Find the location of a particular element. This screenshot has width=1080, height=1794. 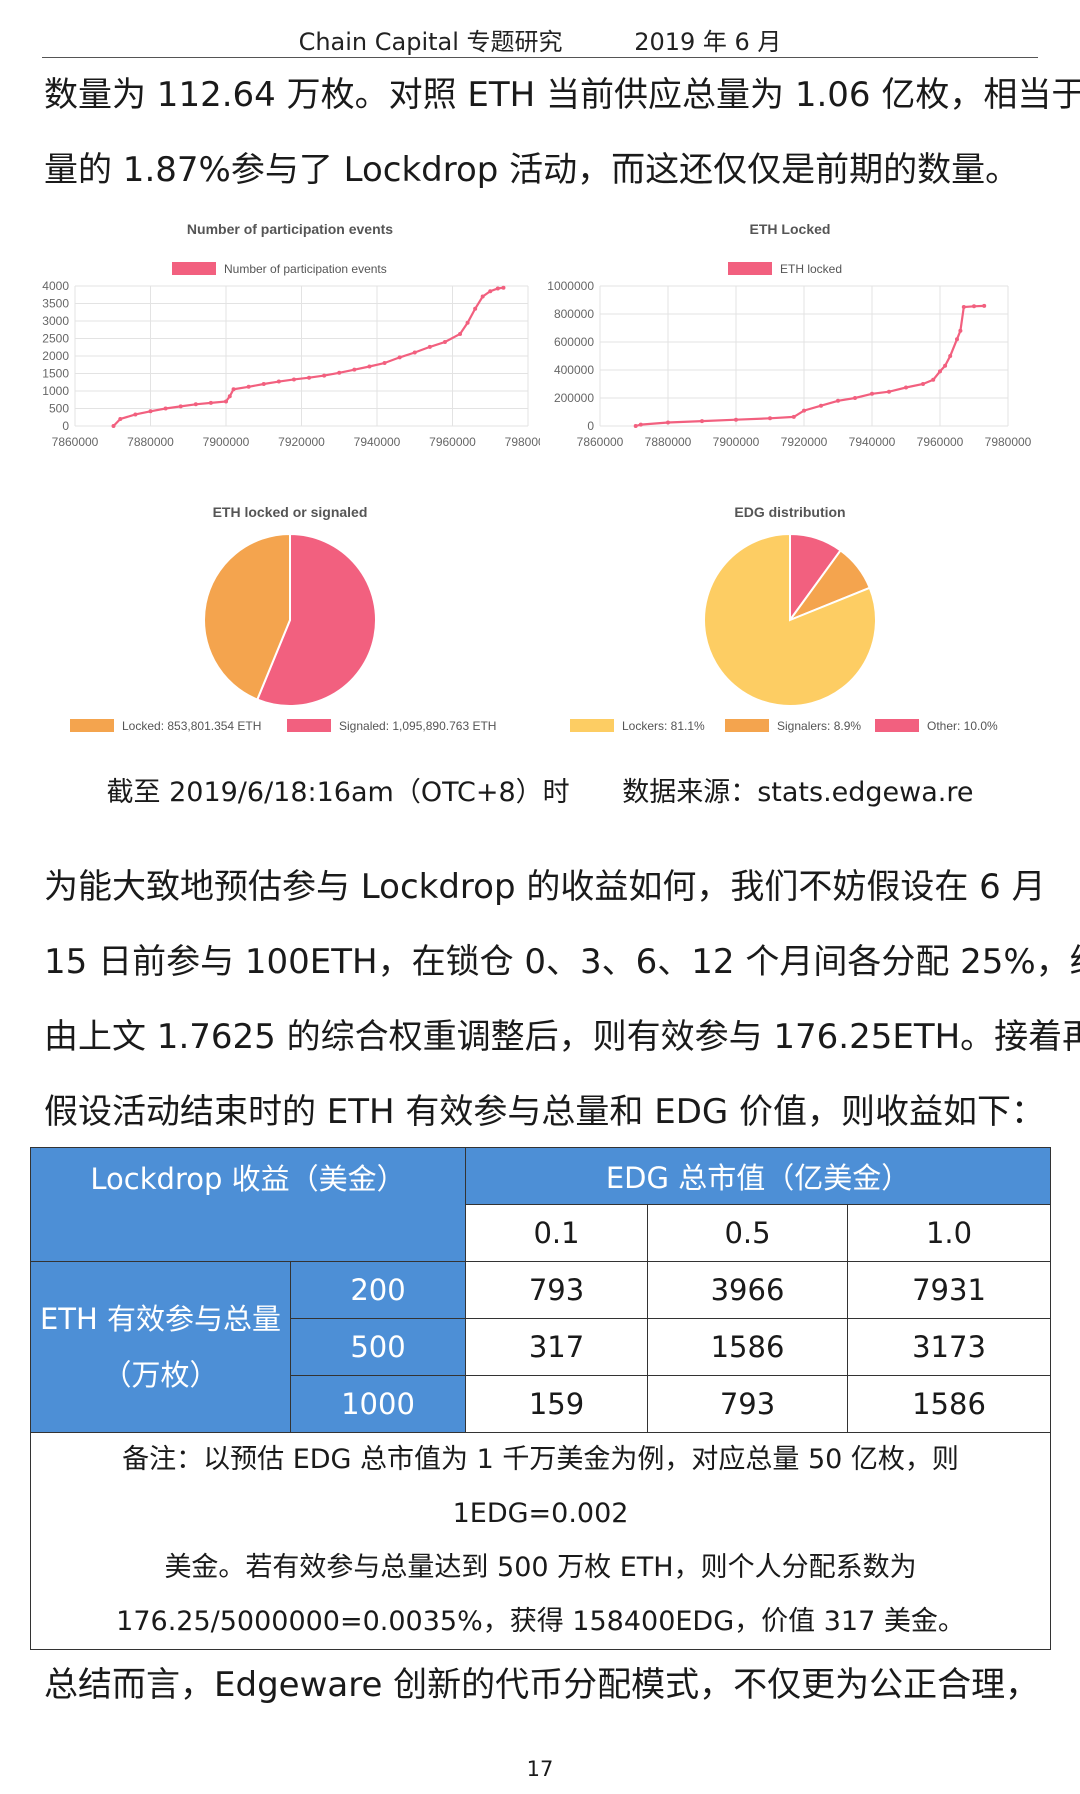

table-cell: 3173 is located at coordinates (949, 1347).